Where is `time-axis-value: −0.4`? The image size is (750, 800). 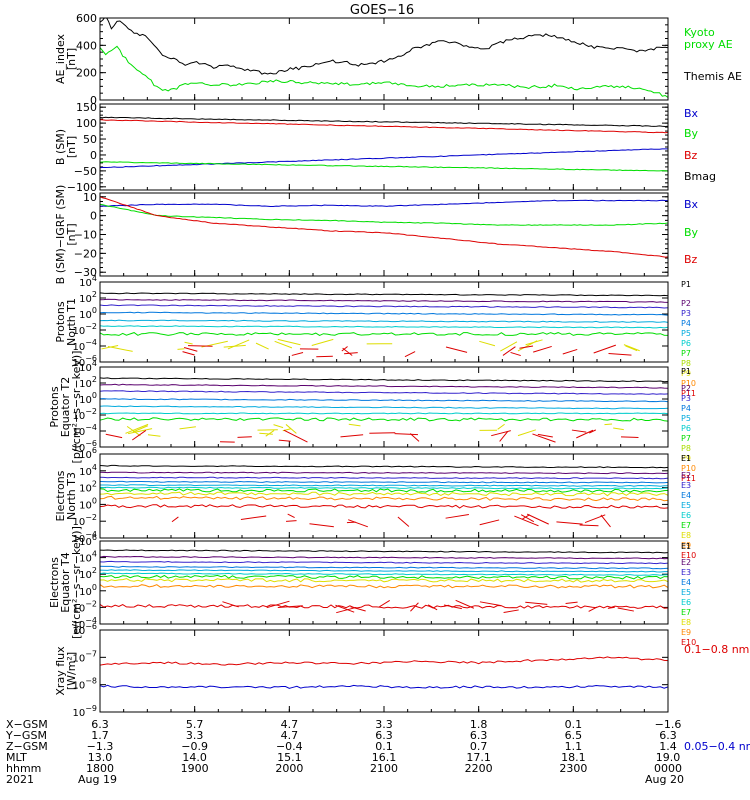 time-axis-value: −0.4 is located at coordinates (289, 746).